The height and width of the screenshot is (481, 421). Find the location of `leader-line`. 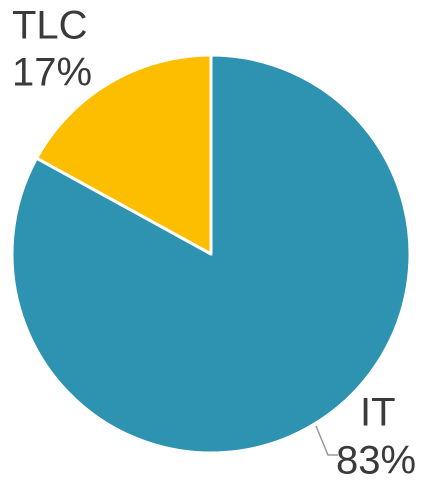

leader-line is located at coordinates (326, 440).